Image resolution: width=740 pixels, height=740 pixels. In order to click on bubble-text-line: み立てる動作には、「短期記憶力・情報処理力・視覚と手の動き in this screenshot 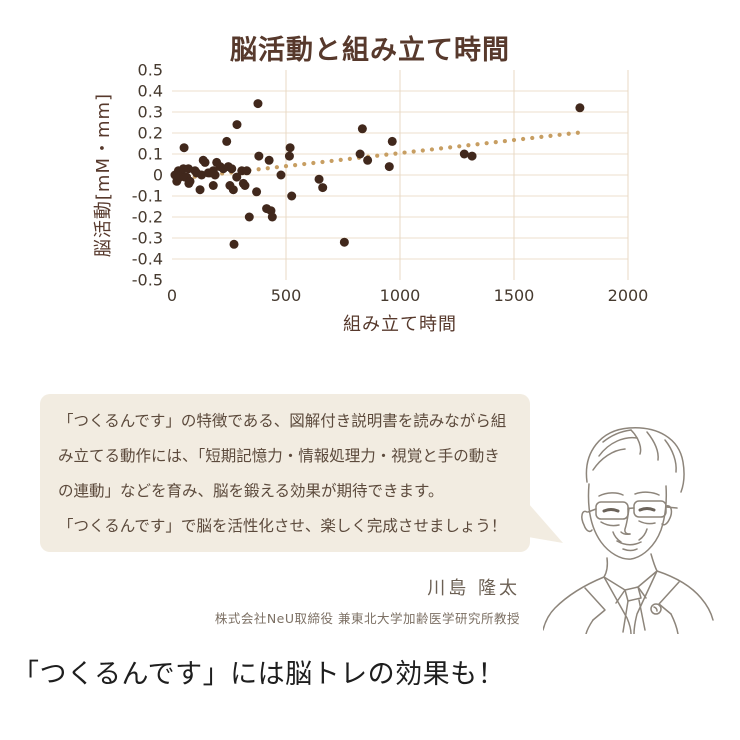, I will do `click(279, 456)`.